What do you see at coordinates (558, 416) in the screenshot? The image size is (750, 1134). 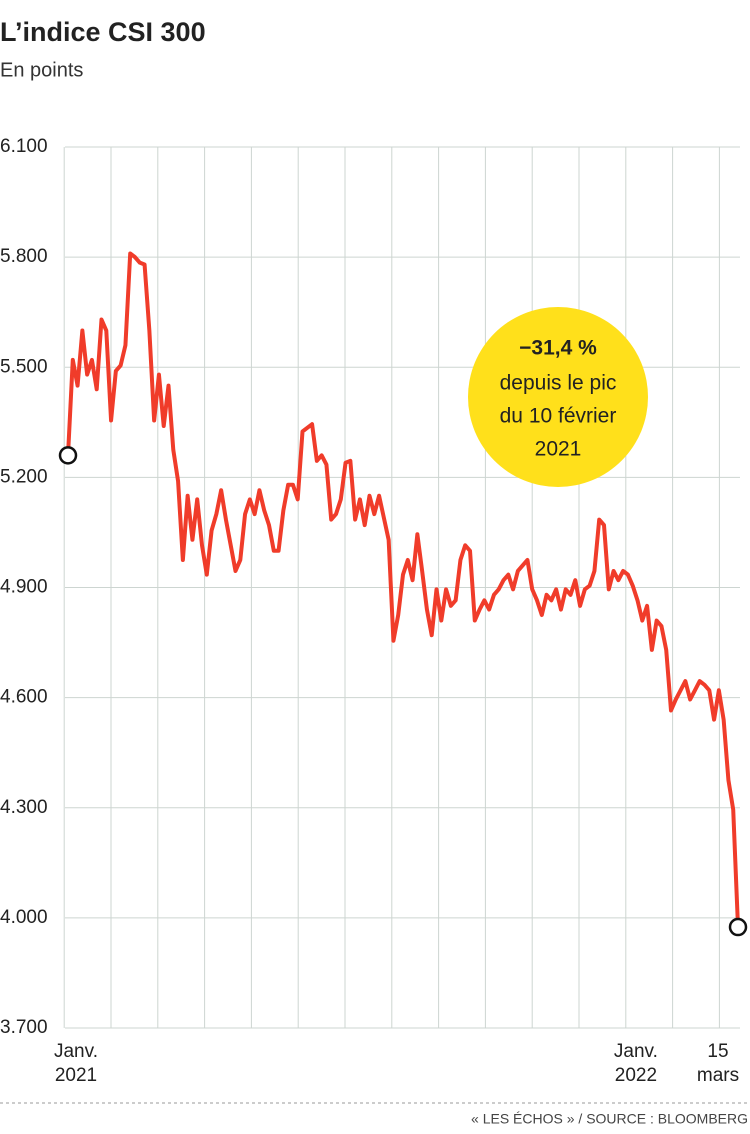 I see `annotation-line: du 10 février` at bounding box center [558, 416].